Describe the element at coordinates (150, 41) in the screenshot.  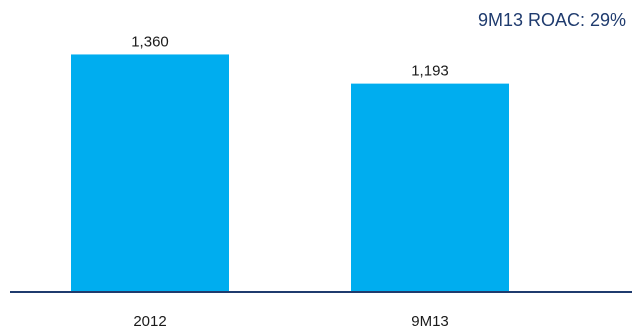
I see `data-label-2012: 1,360` at that location.